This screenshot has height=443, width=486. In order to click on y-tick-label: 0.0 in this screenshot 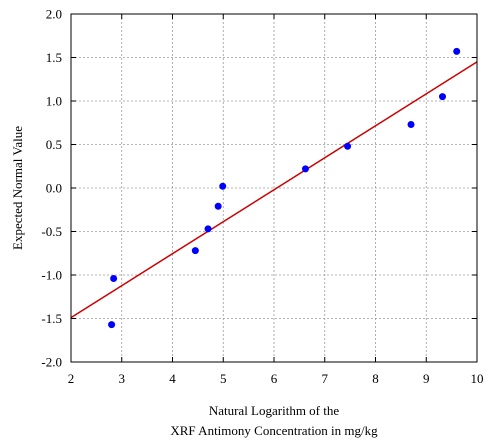, I will do `click(54, 188)`.